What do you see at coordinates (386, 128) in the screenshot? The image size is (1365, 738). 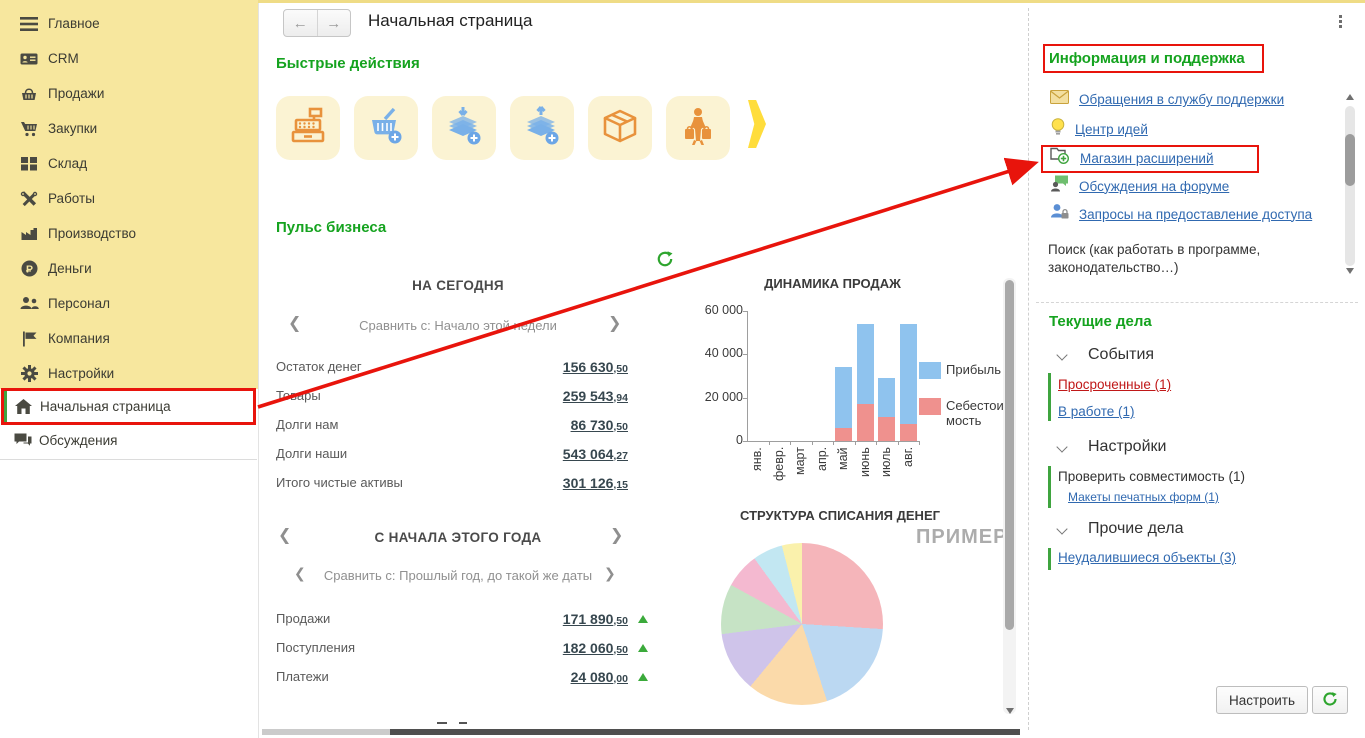 I see `quick-action-new-sale` at bounding box center [386, 128].